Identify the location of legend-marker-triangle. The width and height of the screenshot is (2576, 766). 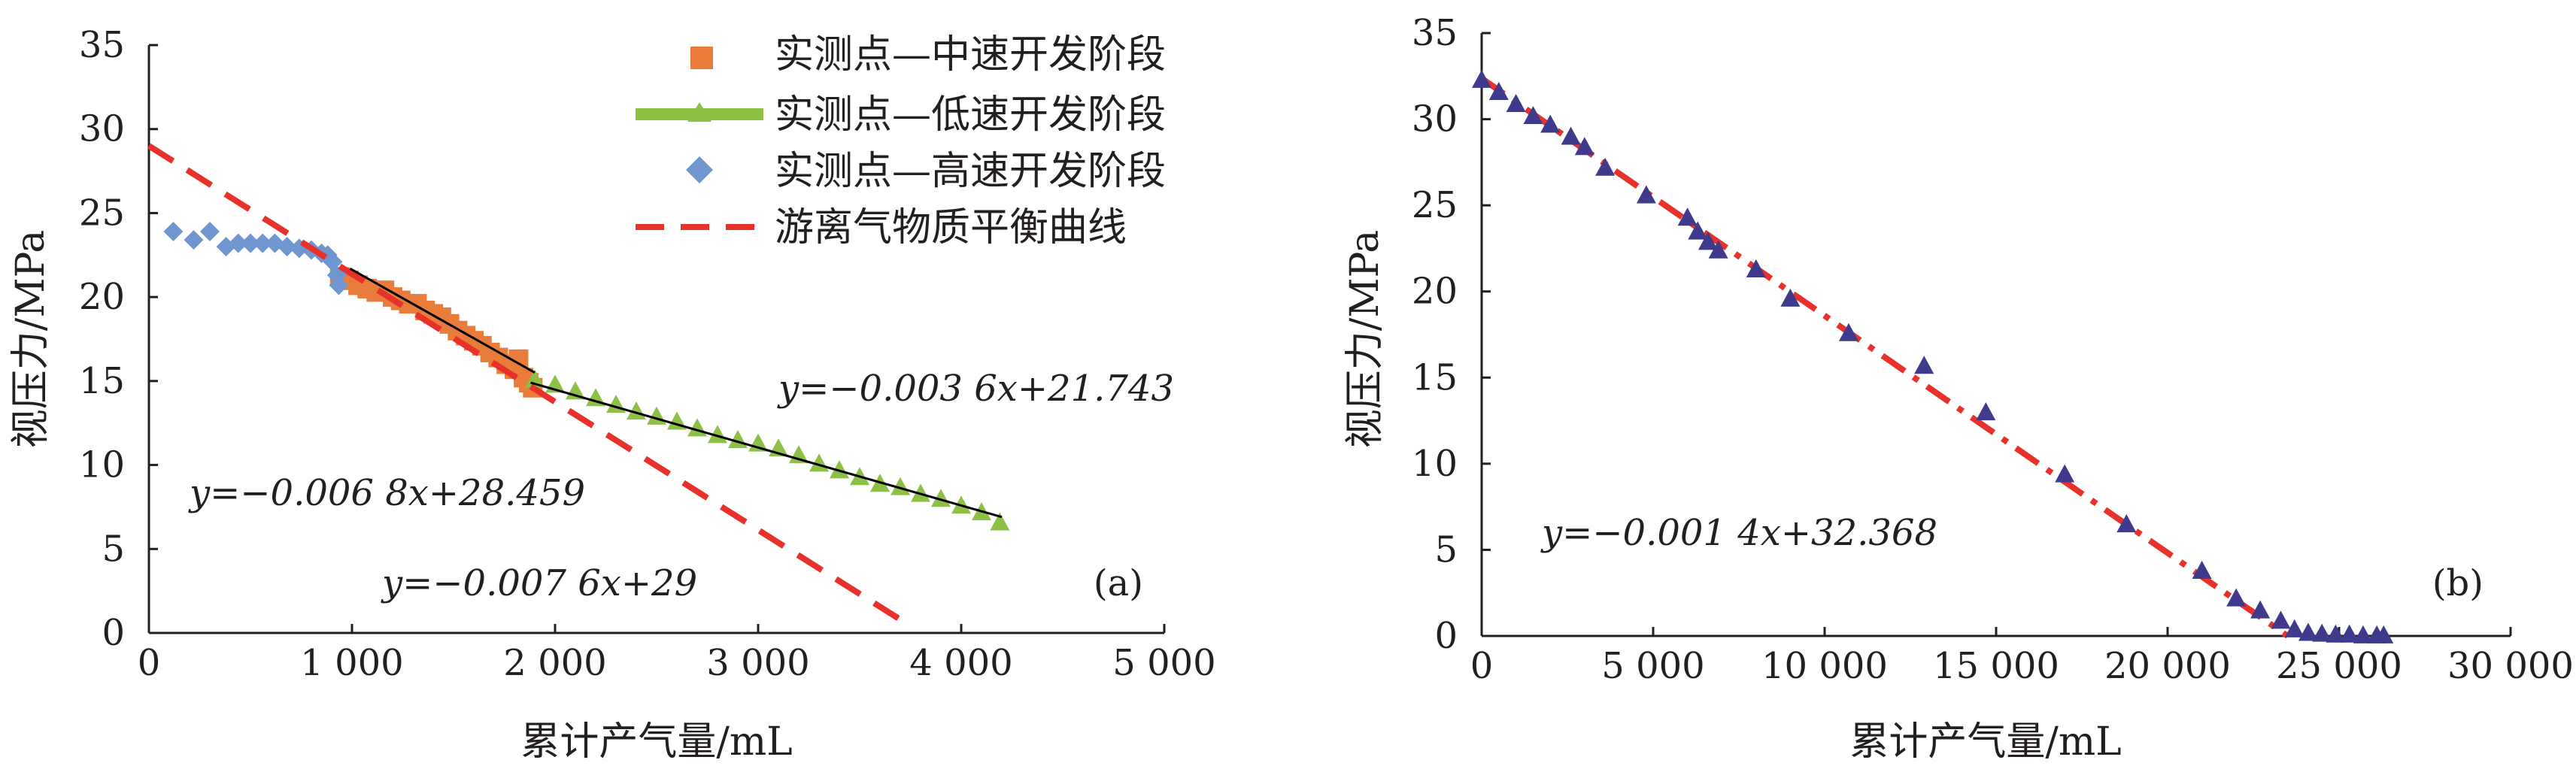
(699, 112).